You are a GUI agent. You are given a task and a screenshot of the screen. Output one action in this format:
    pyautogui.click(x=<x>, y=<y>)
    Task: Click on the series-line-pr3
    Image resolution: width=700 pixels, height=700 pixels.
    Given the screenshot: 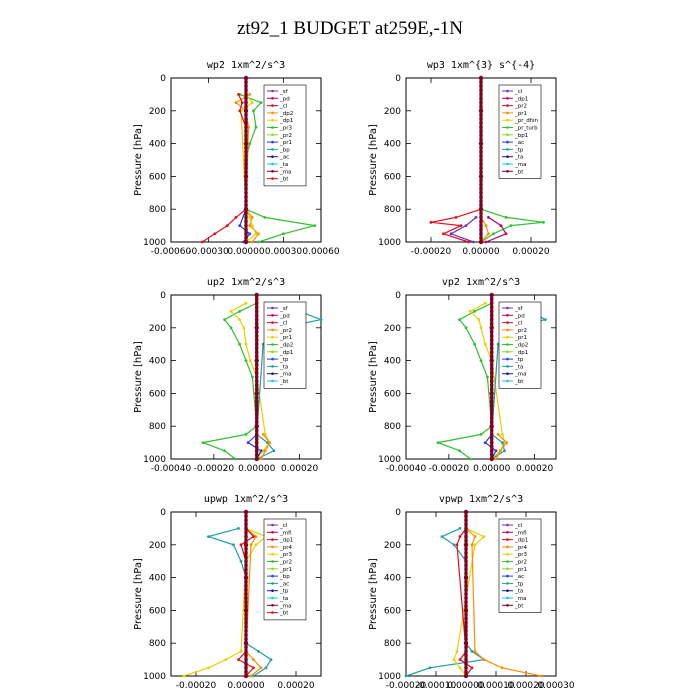 What is the action you would take?
    pyautogui.click(x=248, y=168)
    